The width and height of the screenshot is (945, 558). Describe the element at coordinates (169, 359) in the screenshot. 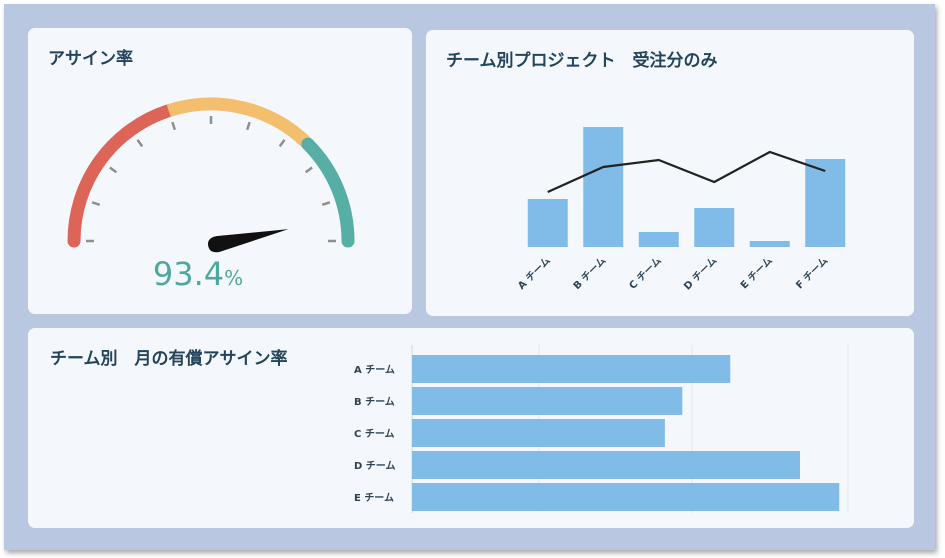

I see `team-assign-title: チーム別 月の有償アサイン率` at that location.